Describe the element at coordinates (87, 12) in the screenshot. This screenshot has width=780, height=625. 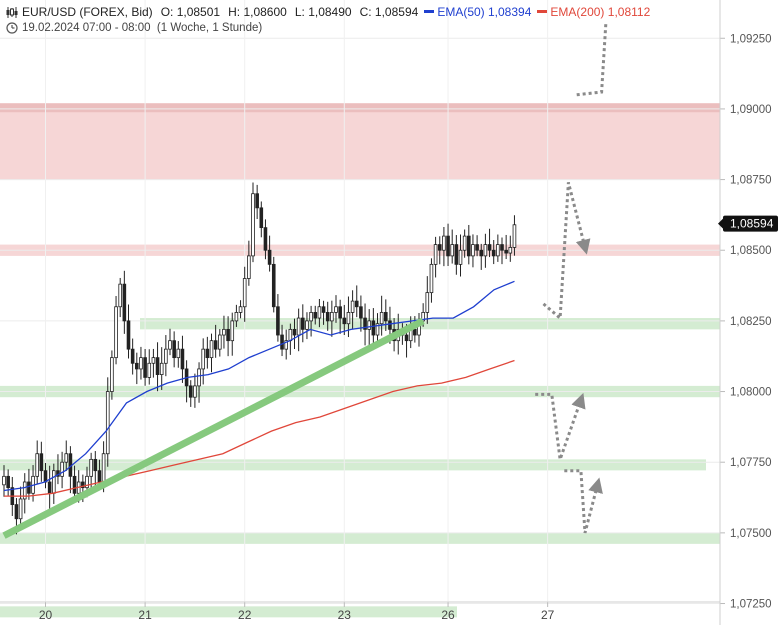
I see `symbol-name: EUR/USD (FOREX, Bid)` at that location.